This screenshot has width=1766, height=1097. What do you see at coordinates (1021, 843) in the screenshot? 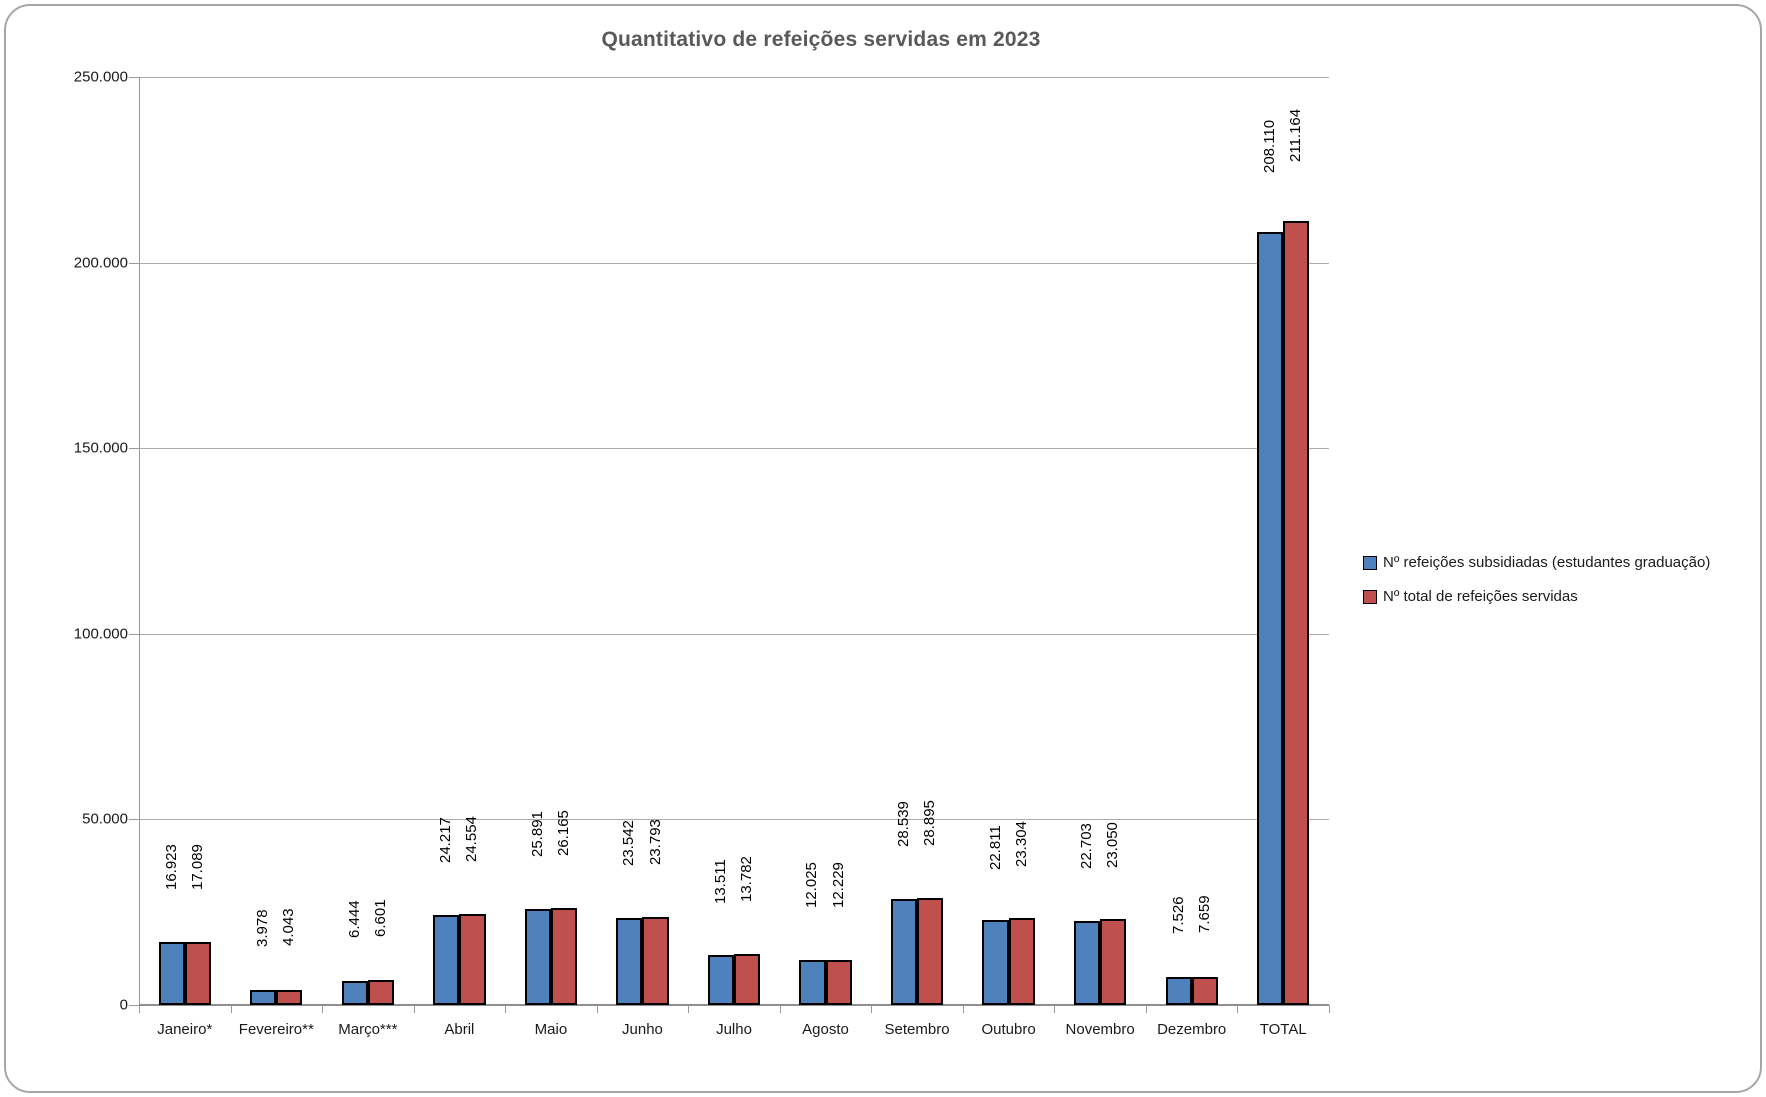
I see `bar-value-label: 23.304` at bounding box center [1021, 843].